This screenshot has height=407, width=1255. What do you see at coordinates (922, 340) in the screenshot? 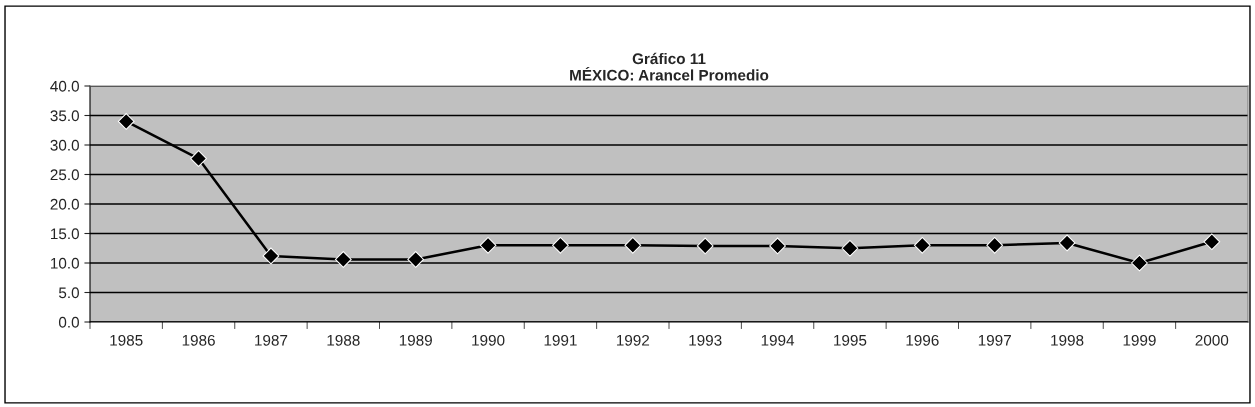
I see `x-tick-label: 1996` at bounding box center [922, 340].